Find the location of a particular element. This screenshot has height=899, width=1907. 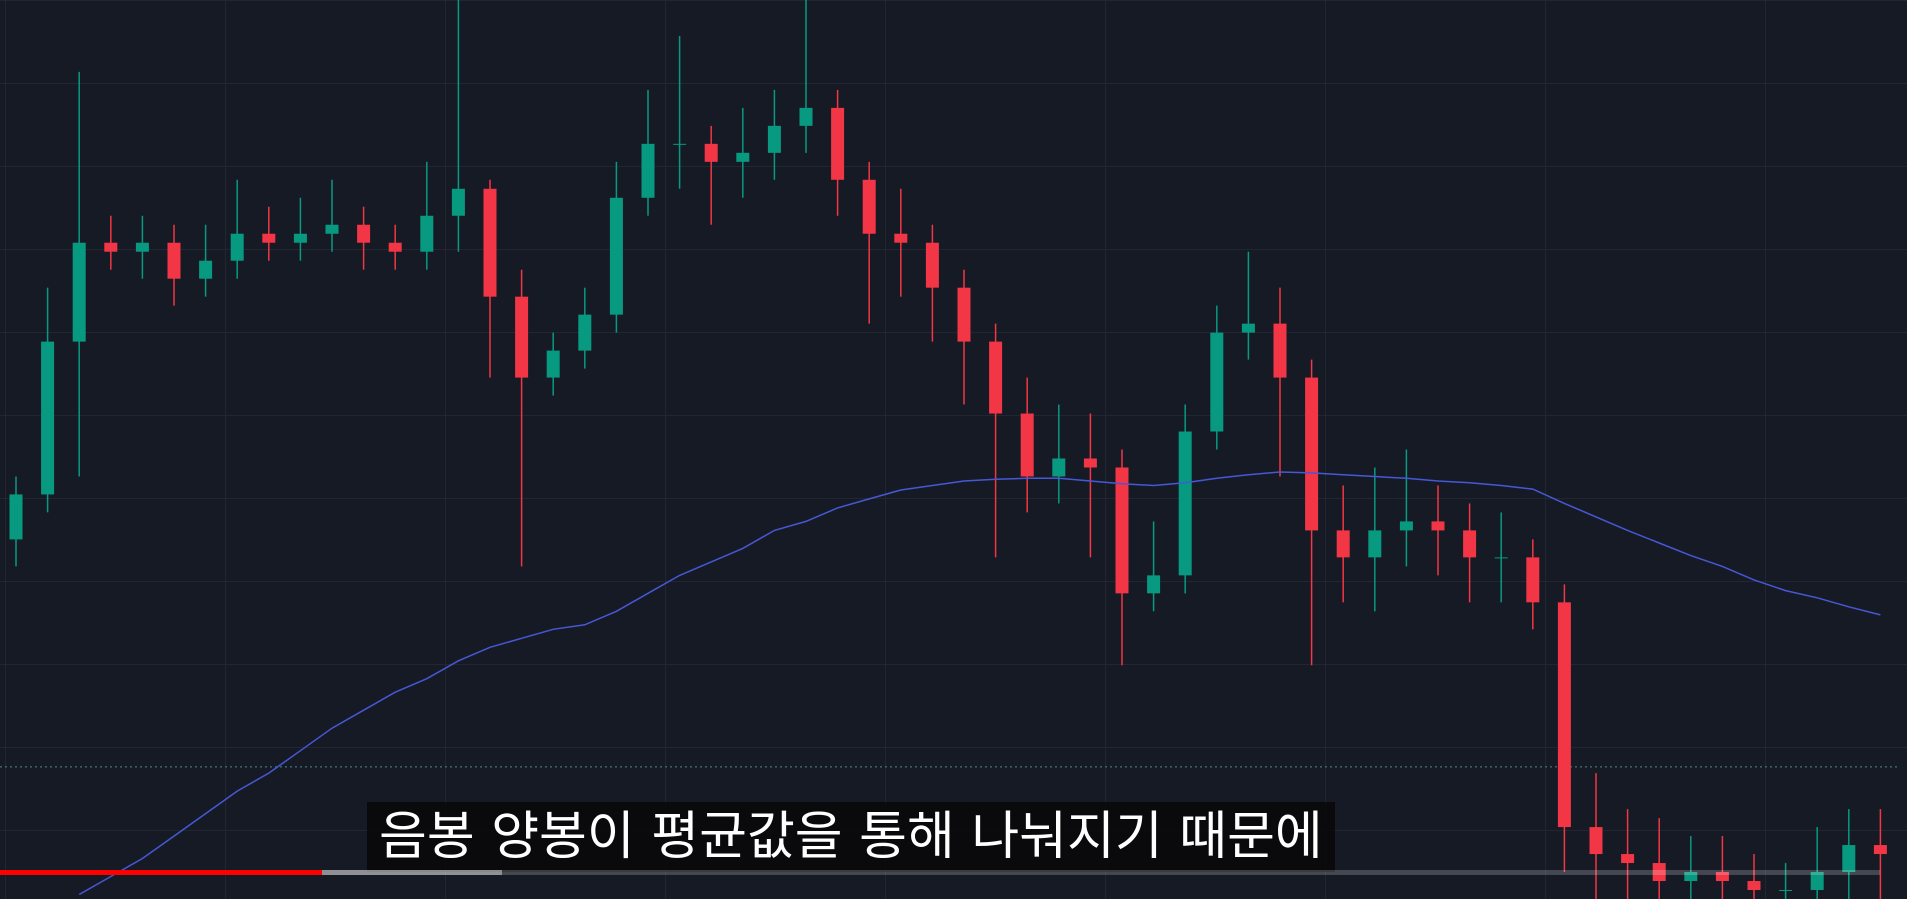

played-bar is located at coordinates (161, 872).